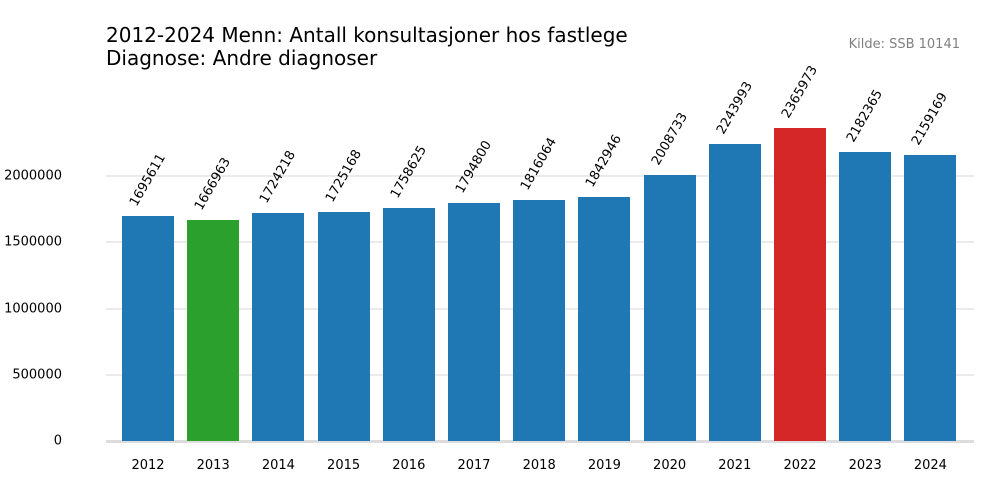 The width and height of the screenshot is (1000, 500). I want to click on x-tick-label: 2018, so click(539, 465).